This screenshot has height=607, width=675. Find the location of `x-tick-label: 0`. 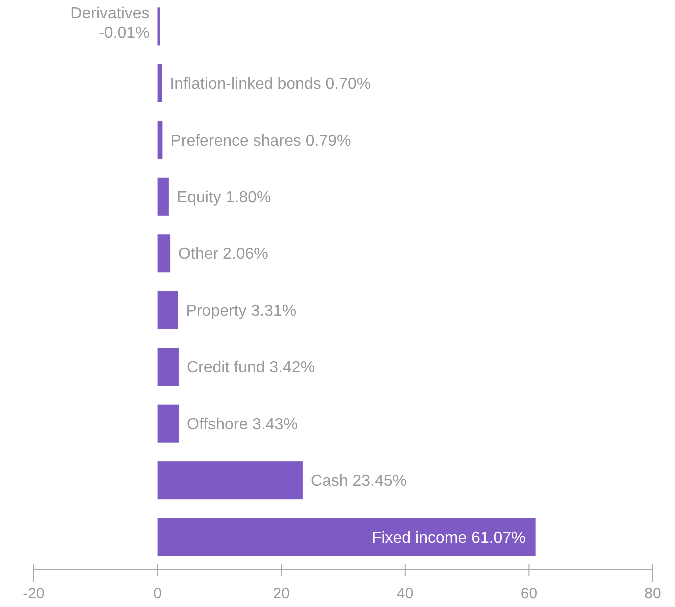

x-tick-label: 0 is located at coordinates (158, 594).